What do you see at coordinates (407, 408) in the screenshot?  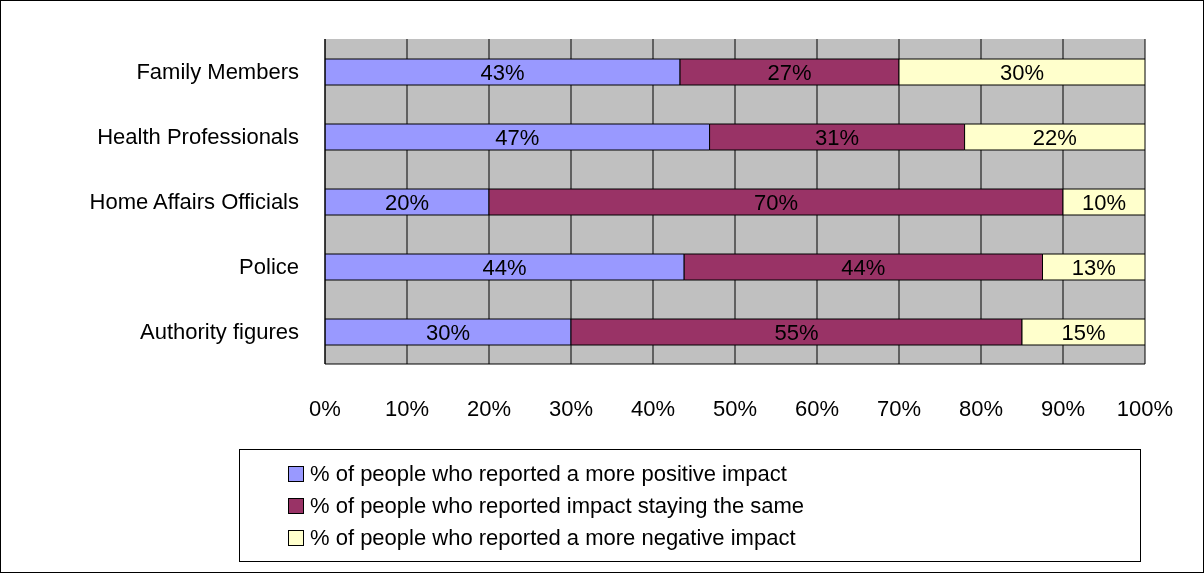 I see `x-tick-label: 10%` at bounding box center [407, 408].